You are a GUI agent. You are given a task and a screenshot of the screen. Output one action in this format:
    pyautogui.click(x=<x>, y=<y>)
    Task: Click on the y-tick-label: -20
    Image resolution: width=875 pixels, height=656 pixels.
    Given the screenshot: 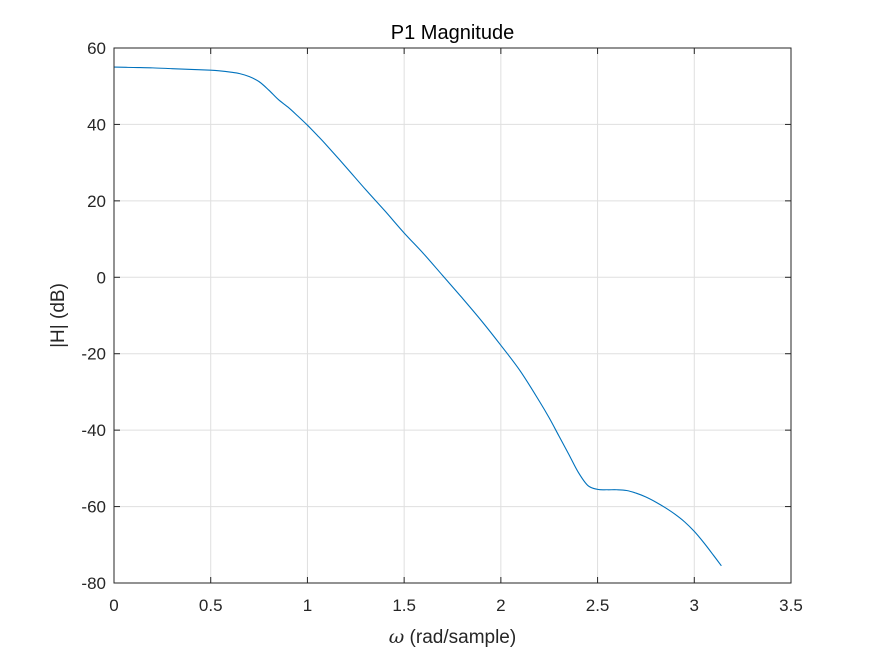 What is the action you would take?
    pyautogui.click(x=93, y=354)
    